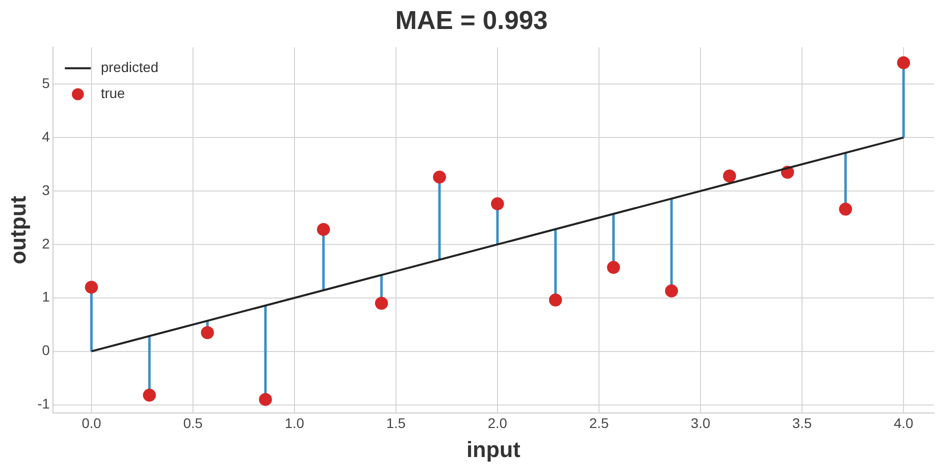 The height and width of the screenshot is (466, 941). I want to click on y-tick-label: 4, so click(46, 136).